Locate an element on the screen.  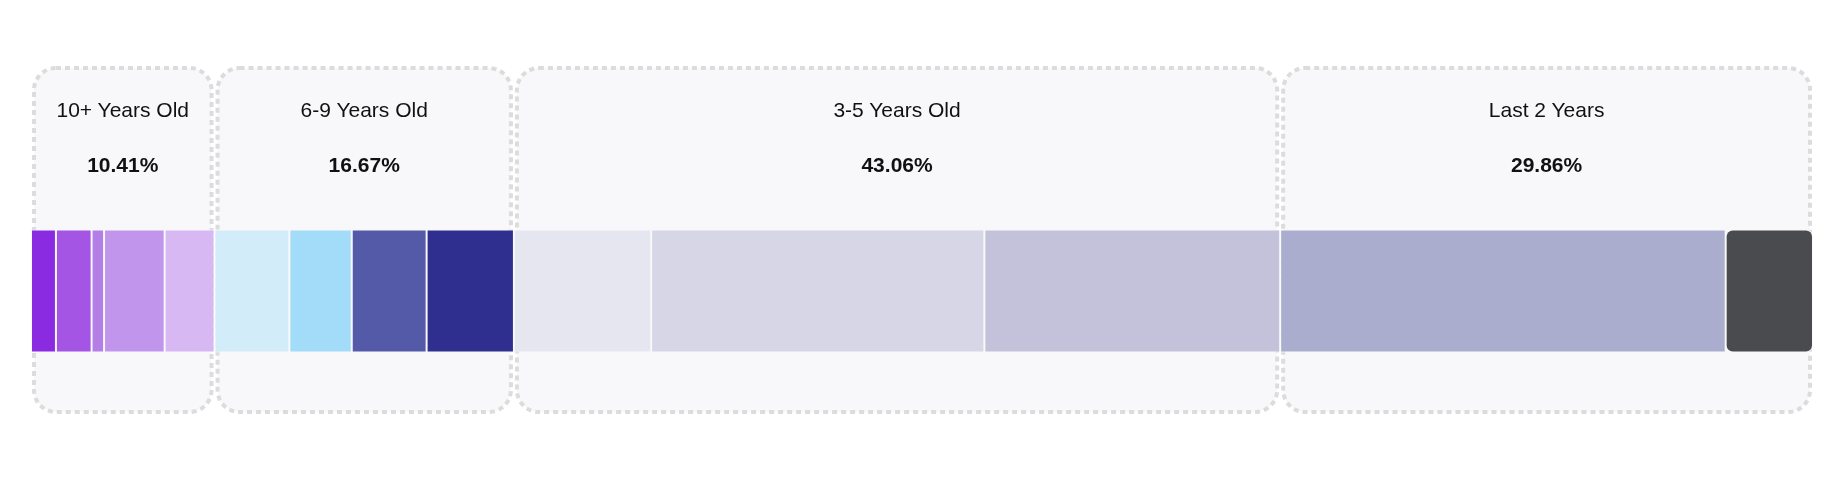
text: 43.06% is located at coordinates (897, 164).